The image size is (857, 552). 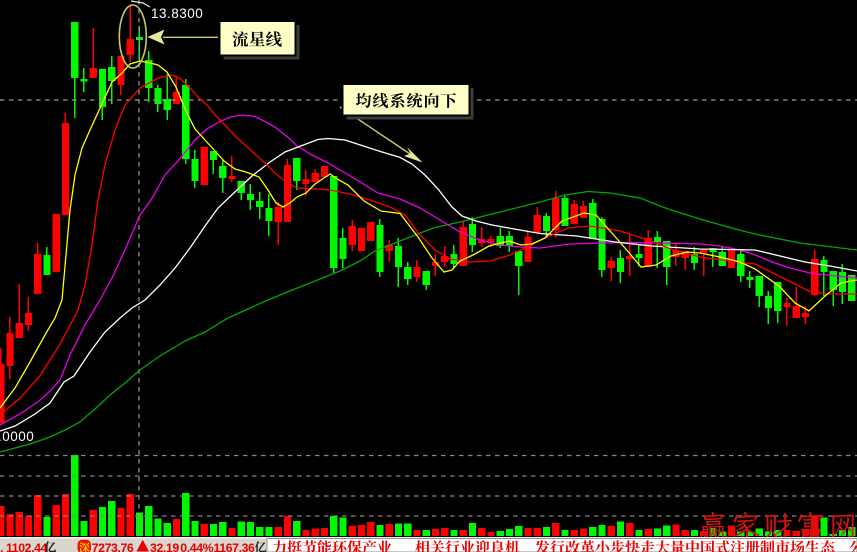 What do you see at coordinates (164, 546) in the screenshot?
I see `svg-text: 32.19` at bounding box center [164, 546].